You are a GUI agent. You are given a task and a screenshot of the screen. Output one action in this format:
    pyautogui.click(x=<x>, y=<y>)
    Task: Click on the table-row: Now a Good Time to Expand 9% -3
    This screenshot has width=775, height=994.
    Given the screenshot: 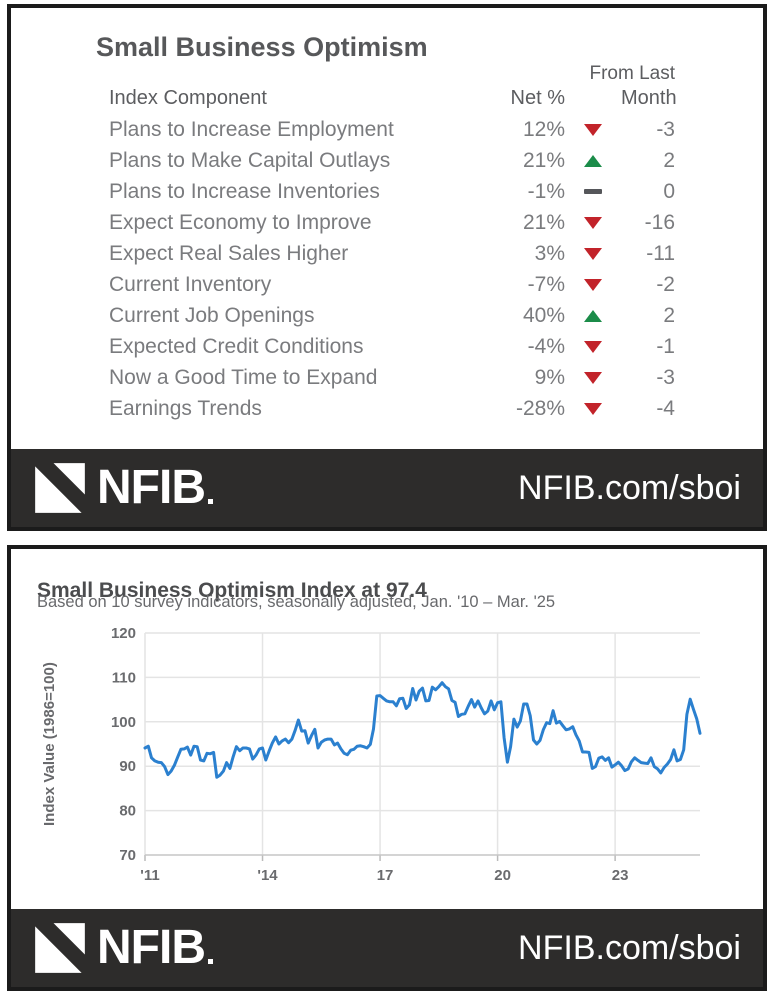 What is the action you would take?
    pyautogui.click(x=392, y=377)
    